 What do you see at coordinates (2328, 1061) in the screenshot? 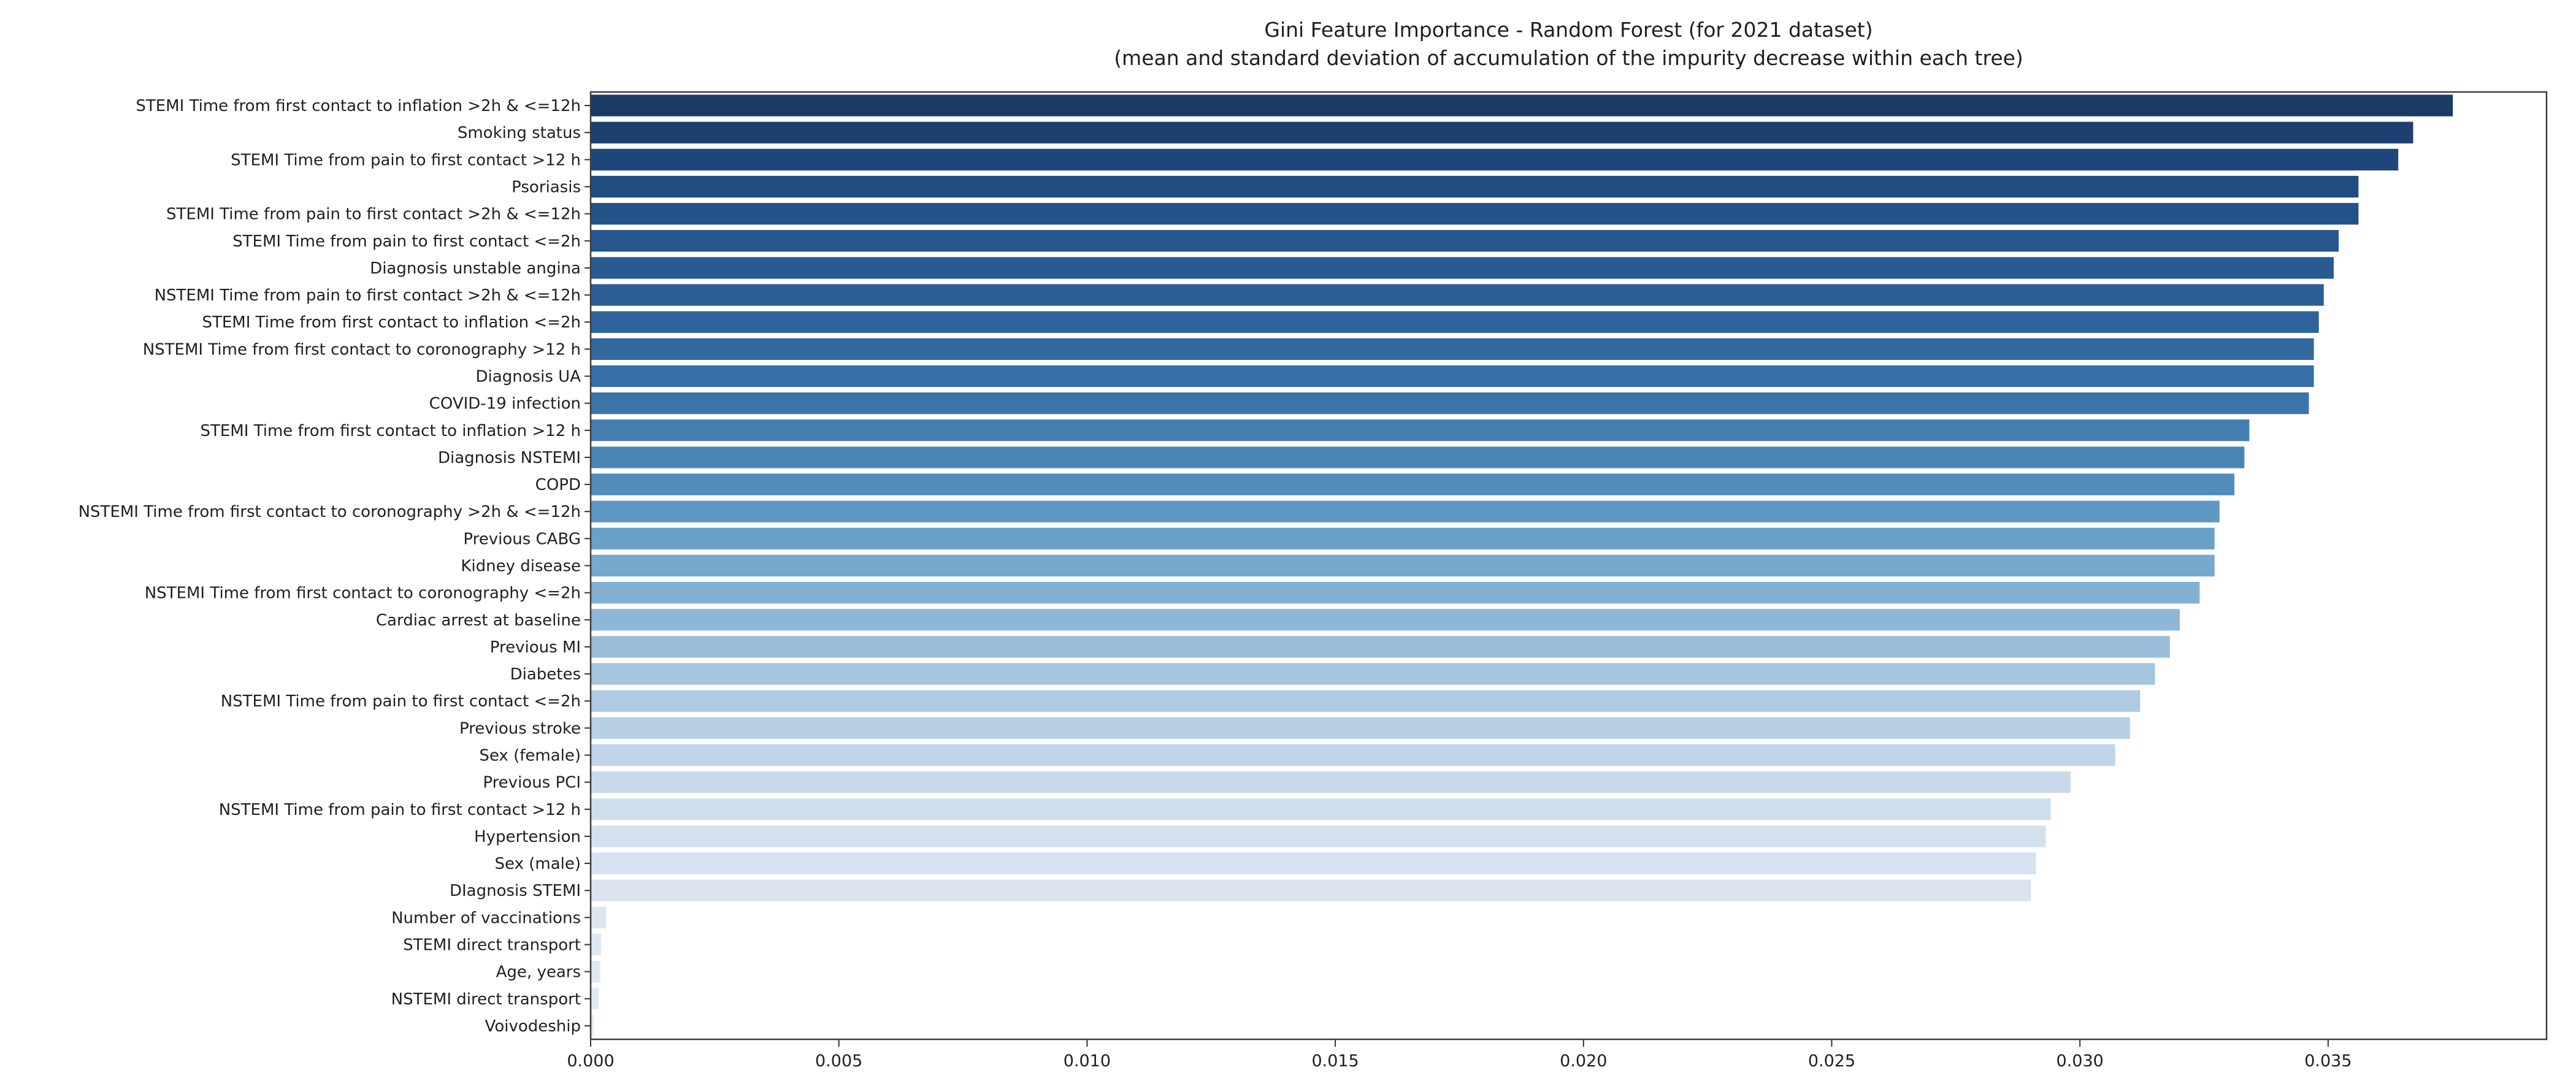
I see `x-tick-label: 0.035` at bounding box center [2328, 1061].